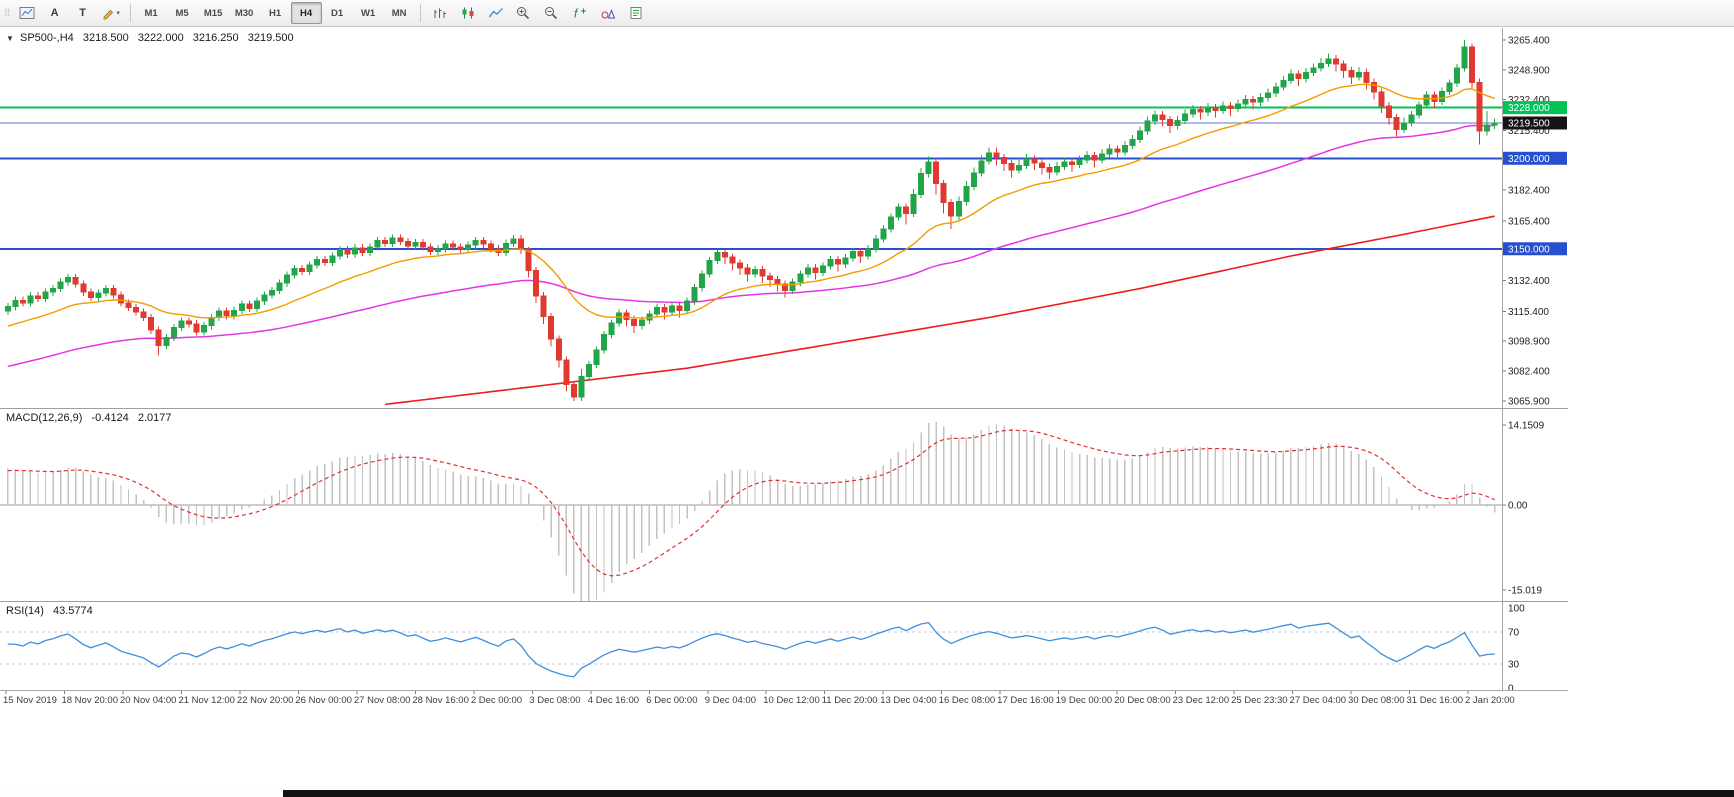 This screenshot has height=797, width=1734. Describe the element at coordinates (524, 13) in the screenshot. I see `zoom-in-icon` at that location.